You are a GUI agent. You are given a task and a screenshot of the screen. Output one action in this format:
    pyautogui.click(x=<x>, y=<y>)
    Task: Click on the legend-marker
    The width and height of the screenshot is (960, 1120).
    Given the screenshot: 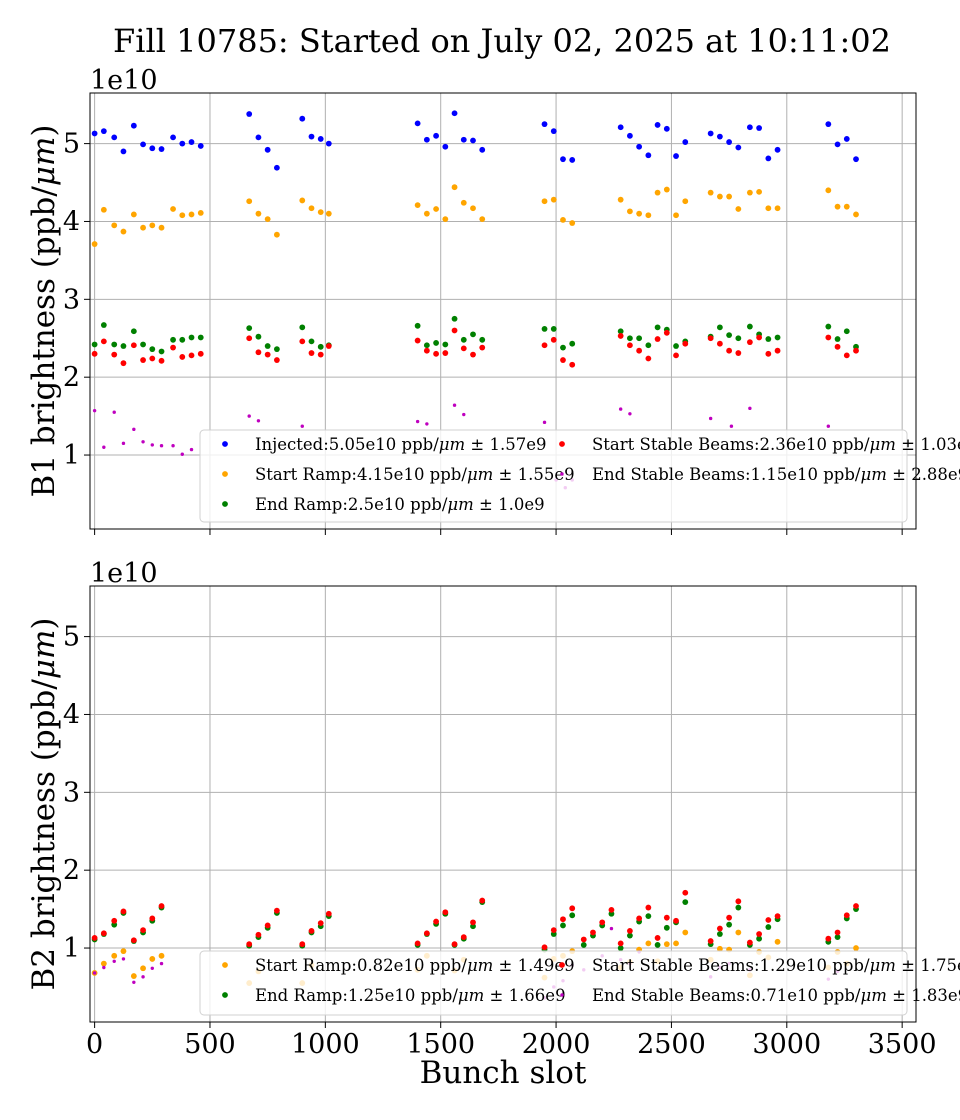 What is the action you would take?
    pyautogui.click(x=225, y=444)
    